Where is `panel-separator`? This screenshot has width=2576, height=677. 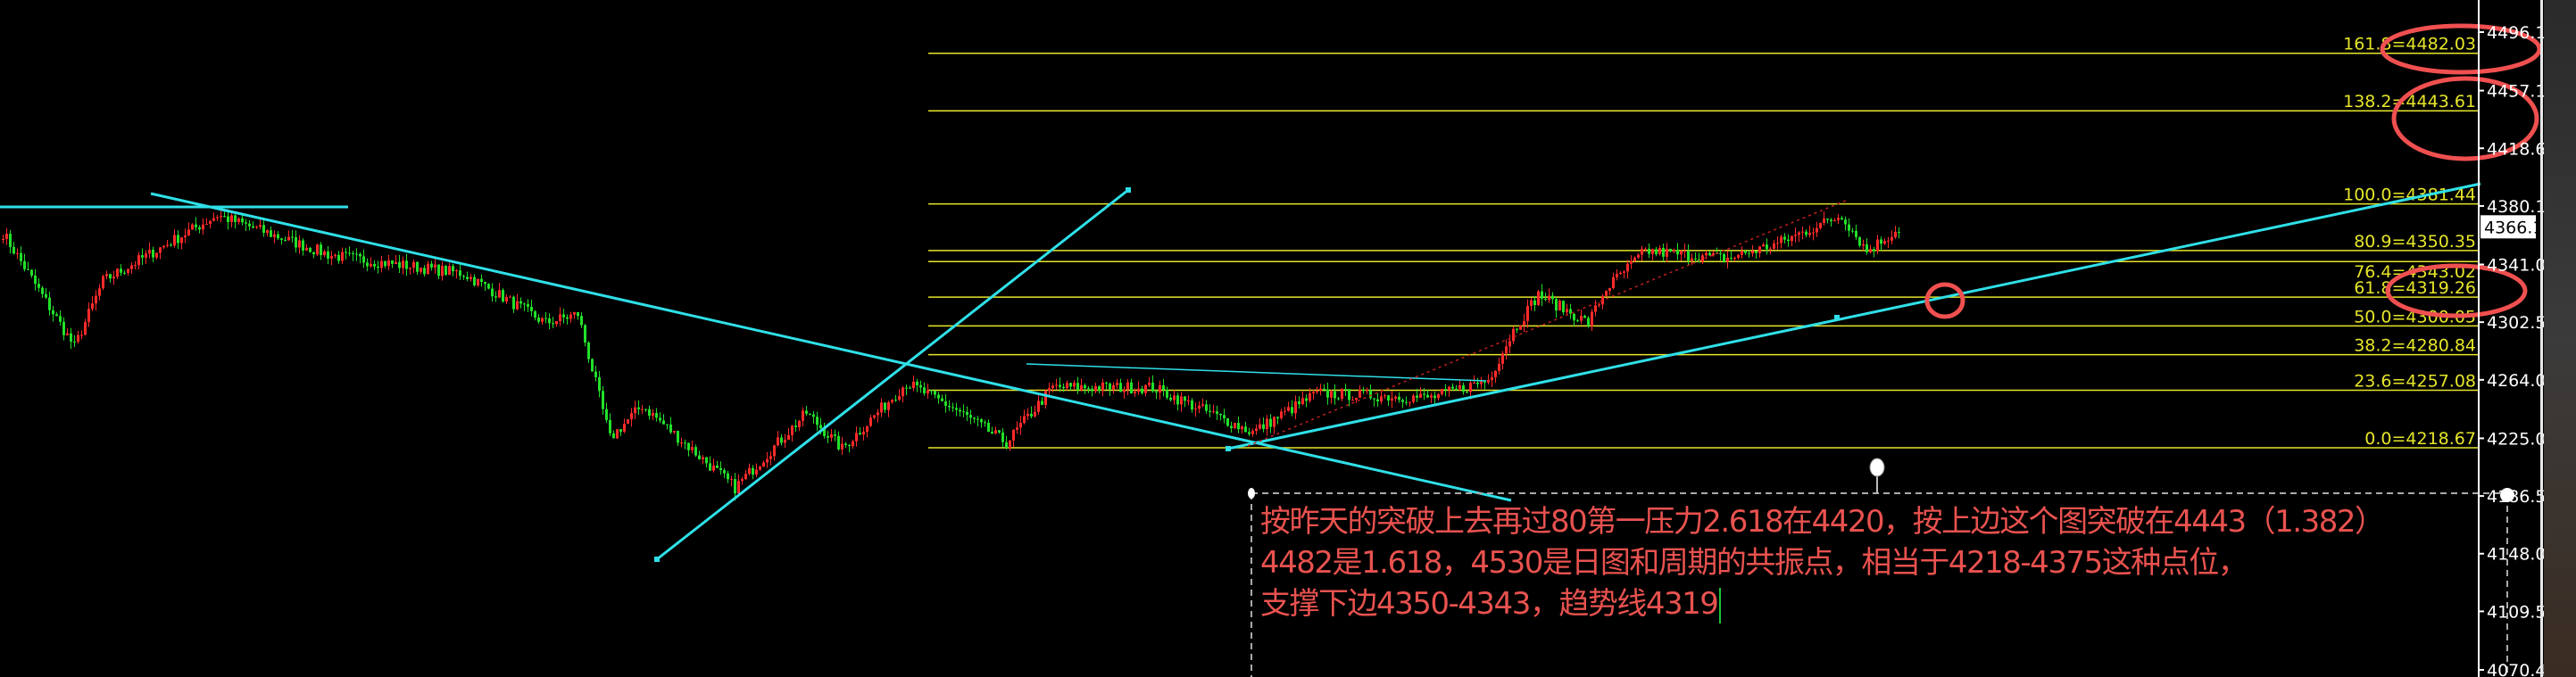
panel-separator is located at coordinates (2542, 338).